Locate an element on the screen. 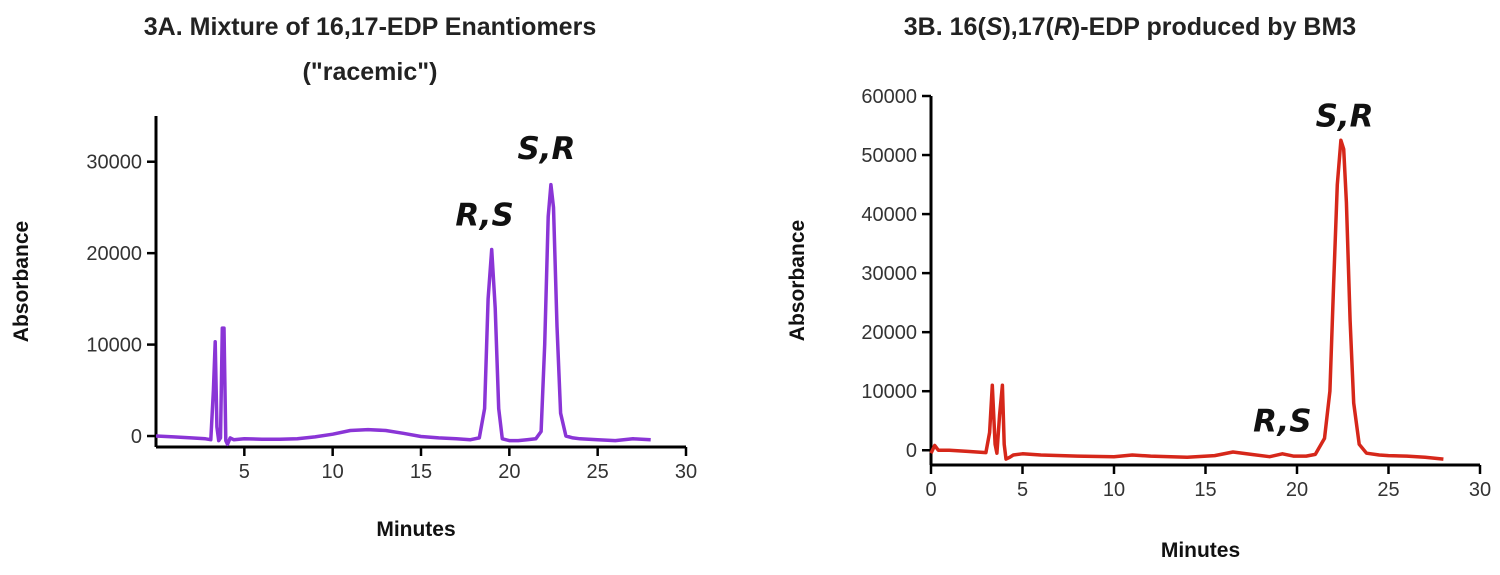 The height and width of the screenshot is (575, 1500). chart-title: 3B. 16(S),17(R)-EDP produced by BM3 is located at coordinates (1130, 27).